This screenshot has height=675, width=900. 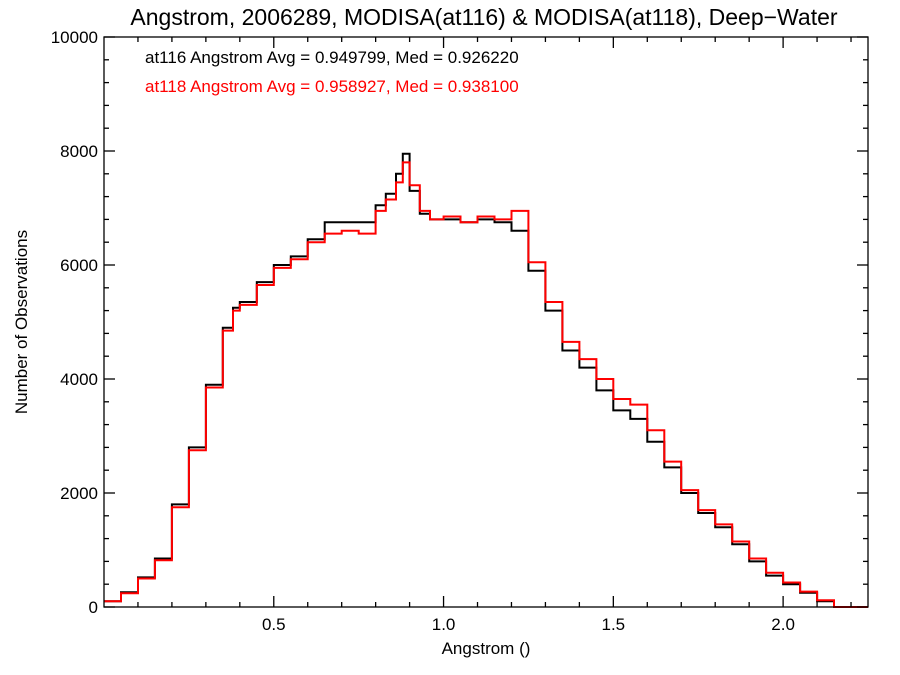 What do you see at coordinates (74, 37) in the screenshot?
I see `y-tick-label: 10000` at bounding box center [74, 37].